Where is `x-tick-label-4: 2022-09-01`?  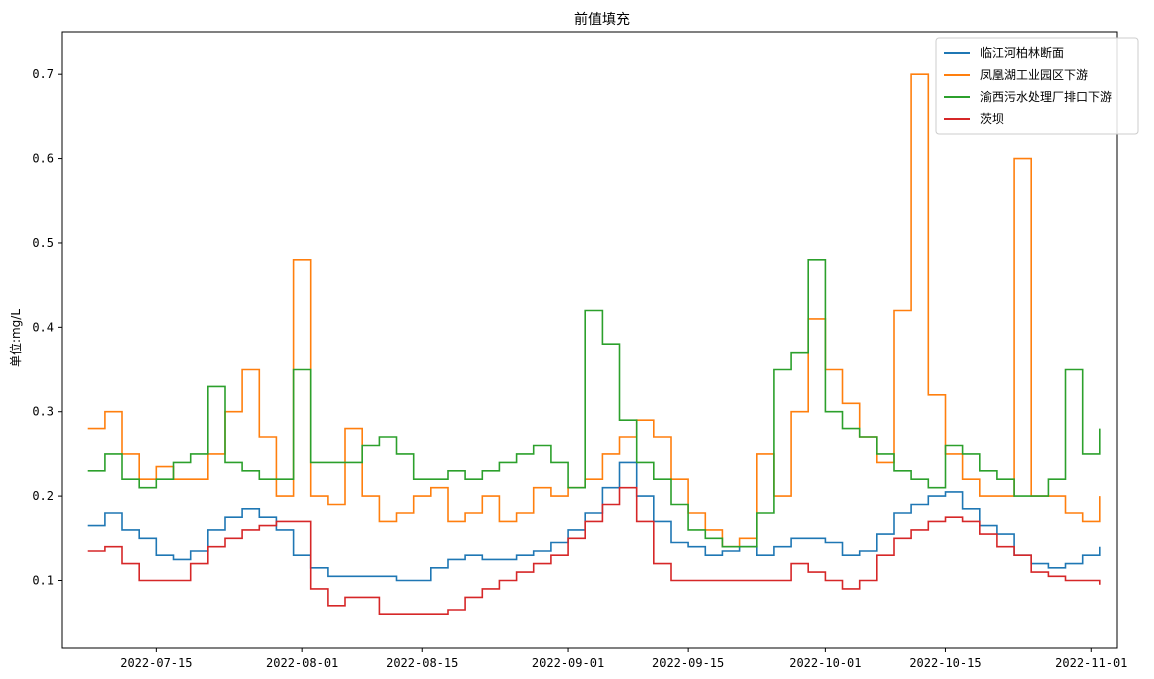 x-tick-label-4: 2022-09-01 is located at coordinates (568, 663).